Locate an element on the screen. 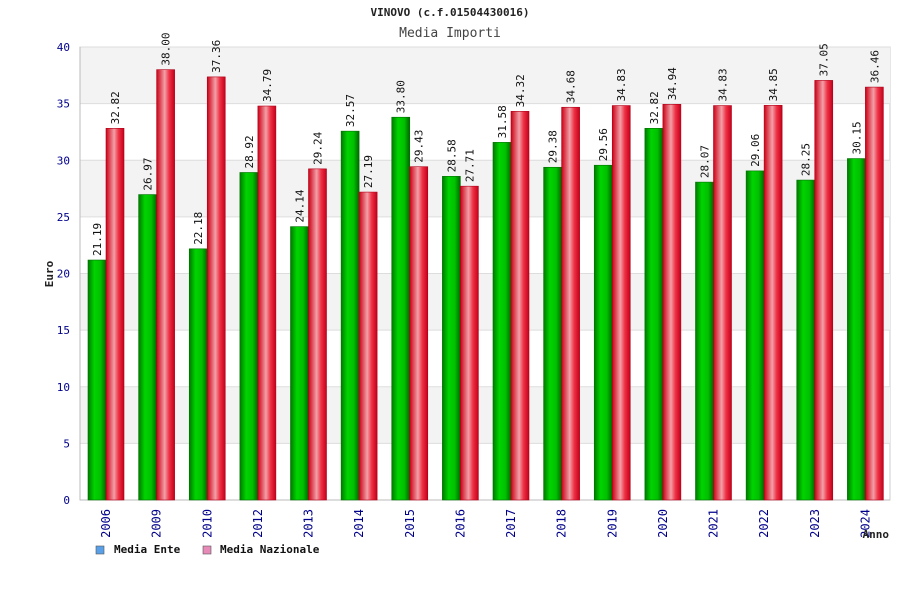  x-tick-label: 2006 is located at coordinates (106, 523).